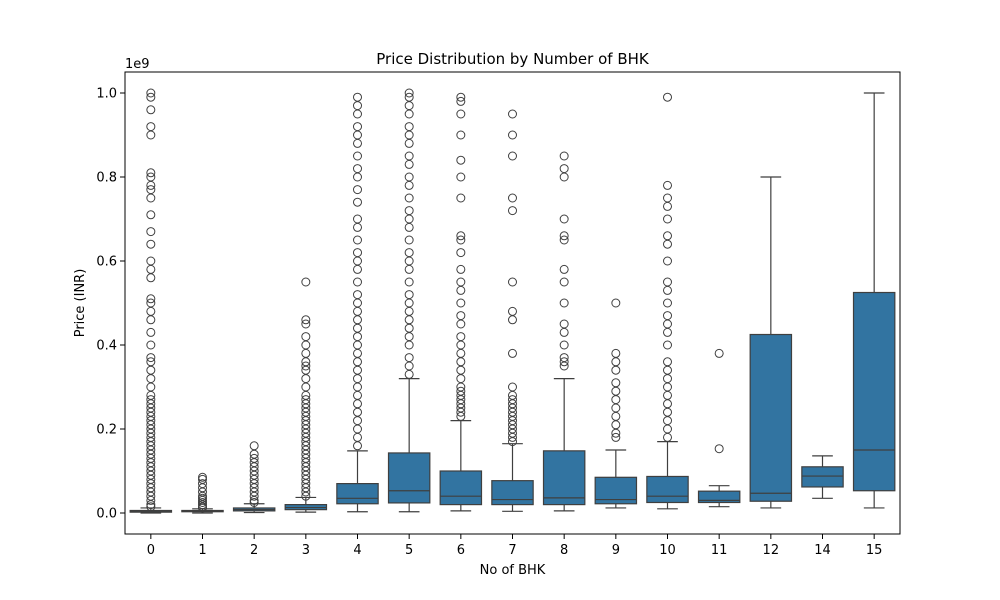  I want to click on y-tick-label: 0.6, so click(106, 262).